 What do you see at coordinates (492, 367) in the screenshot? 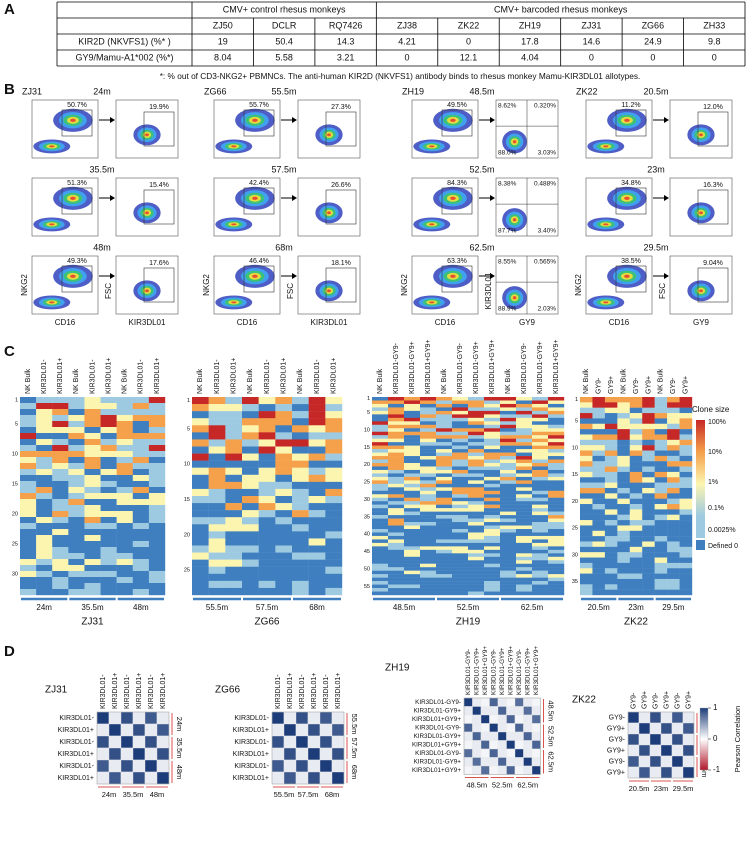
I see `column-header: KIR3DL01+GY9+` at bounding box center [492, 367].